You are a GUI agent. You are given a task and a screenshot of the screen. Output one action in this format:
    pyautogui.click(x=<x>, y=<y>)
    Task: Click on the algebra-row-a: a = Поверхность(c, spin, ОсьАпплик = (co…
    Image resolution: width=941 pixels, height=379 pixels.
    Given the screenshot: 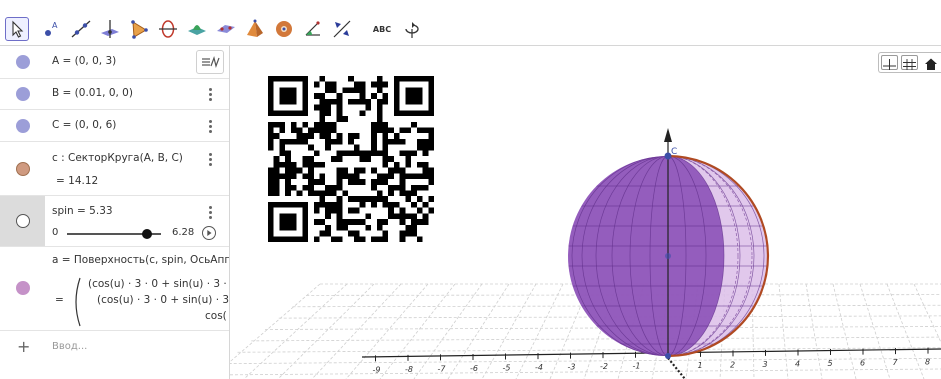 What is the action you would take?
    pyautogui.click(x=114, y=289)
    